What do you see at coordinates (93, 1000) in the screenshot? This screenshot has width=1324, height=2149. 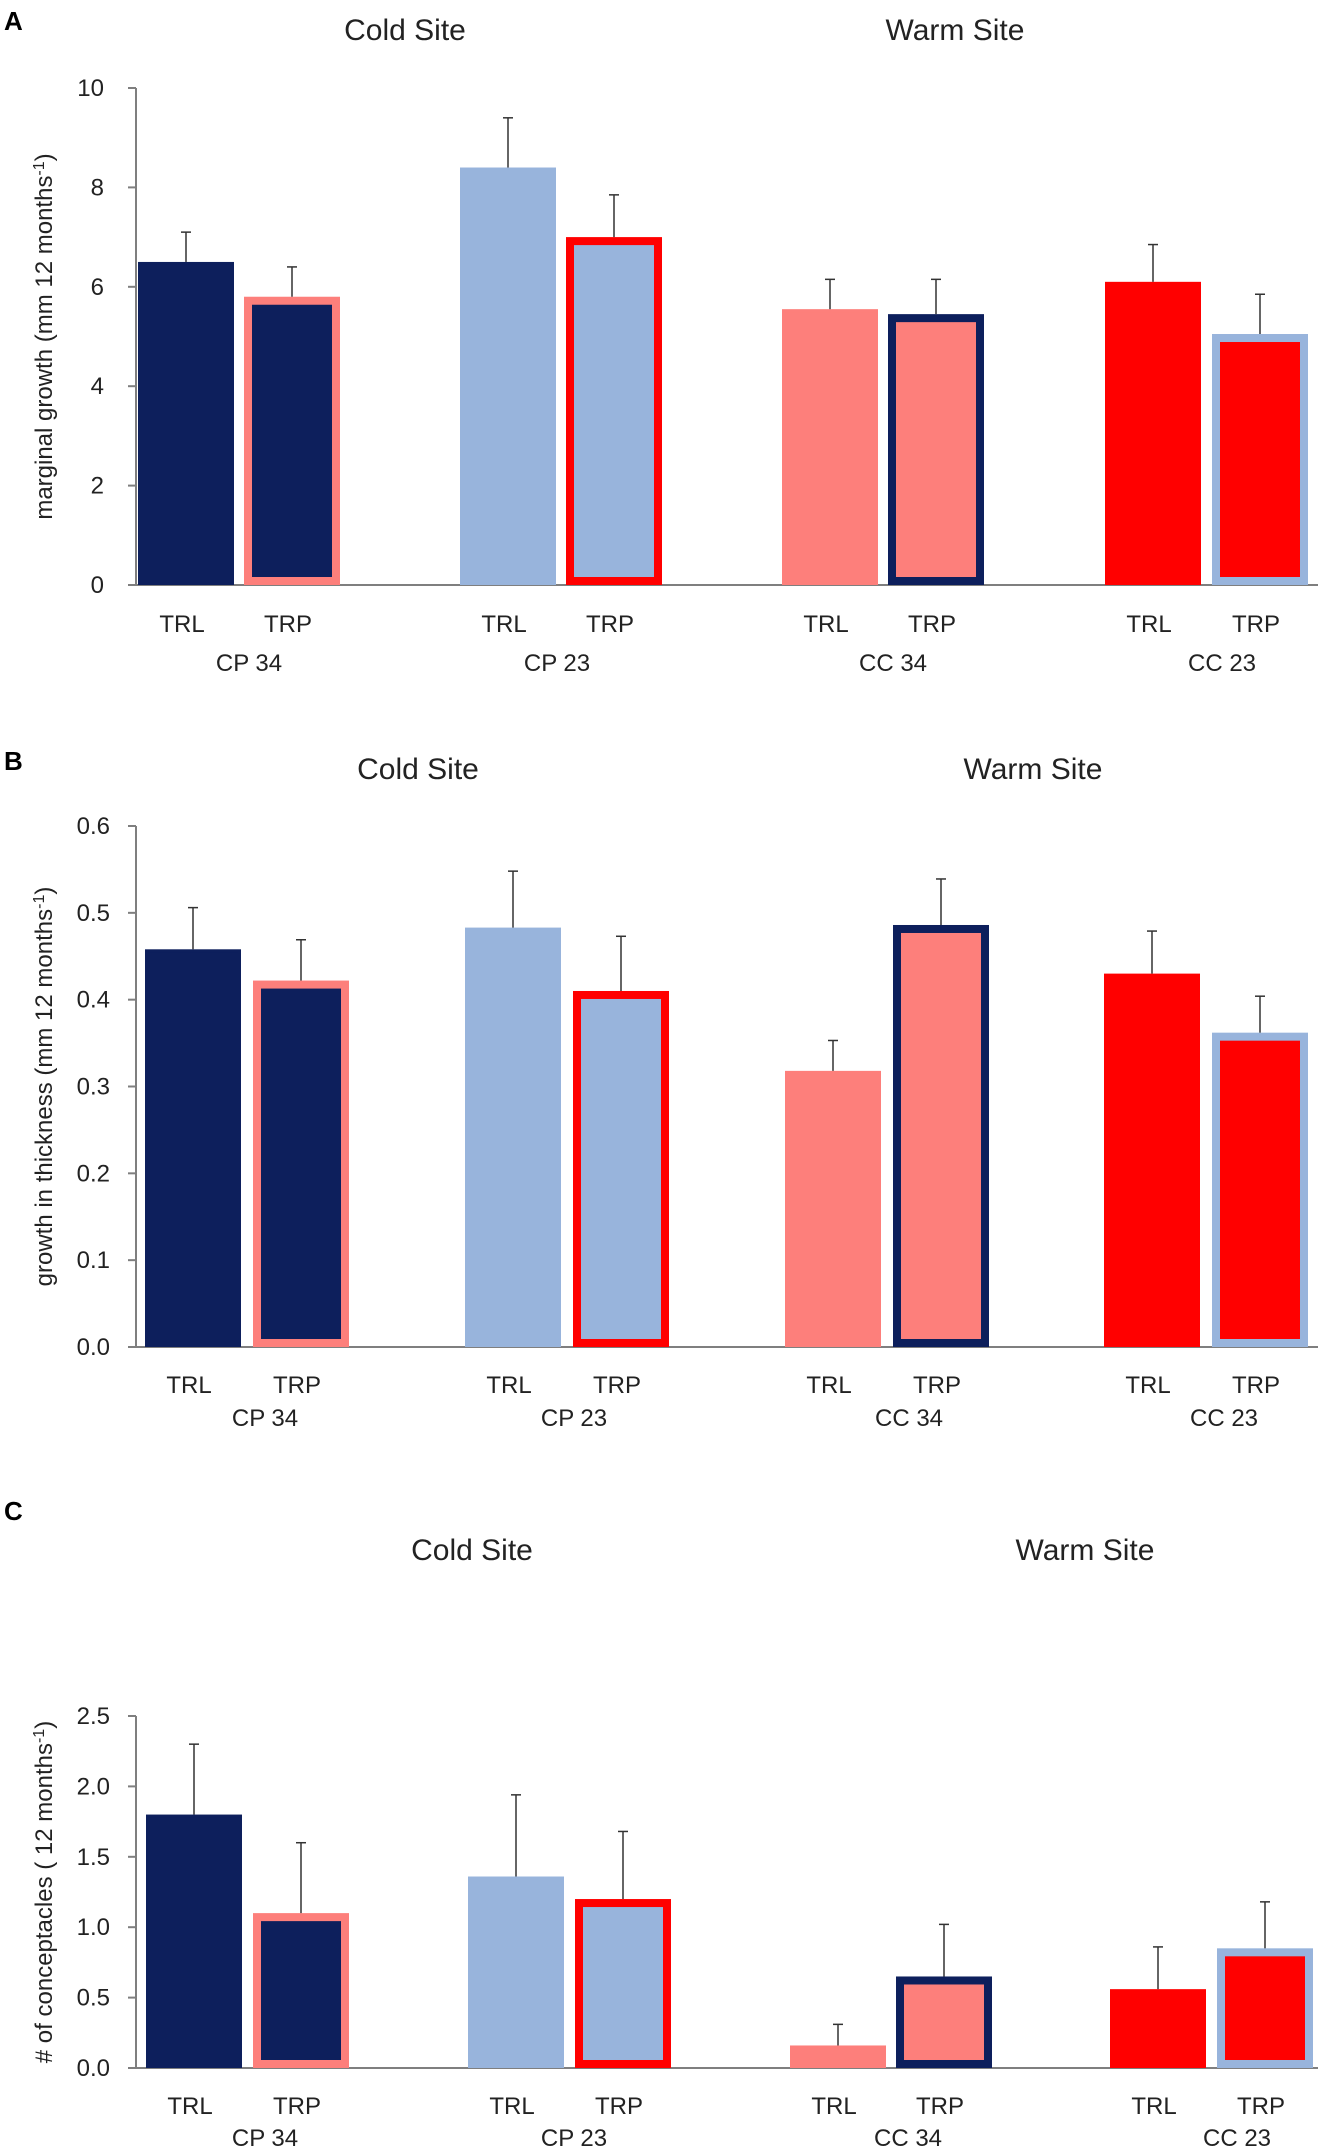 I see `y-tick-label: 0.4` at bounding box center [93, 1000].